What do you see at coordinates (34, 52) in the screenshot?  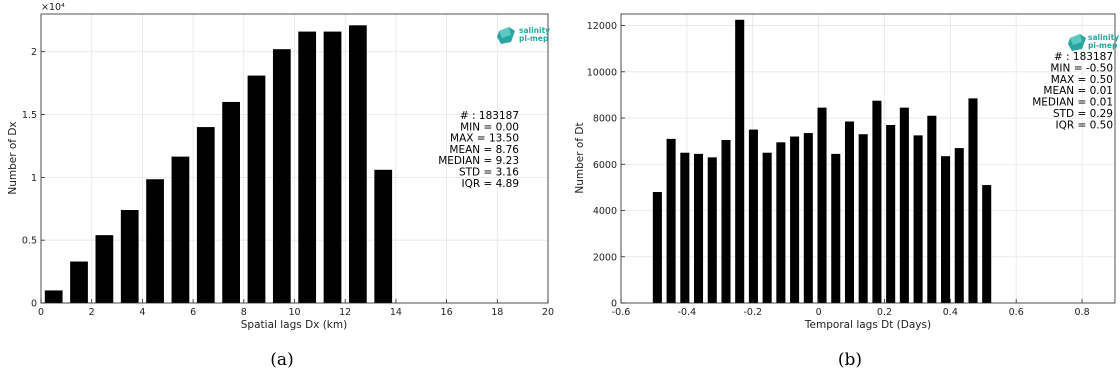 I see `y-tick-label: 2` at bounding box center [34, 52].